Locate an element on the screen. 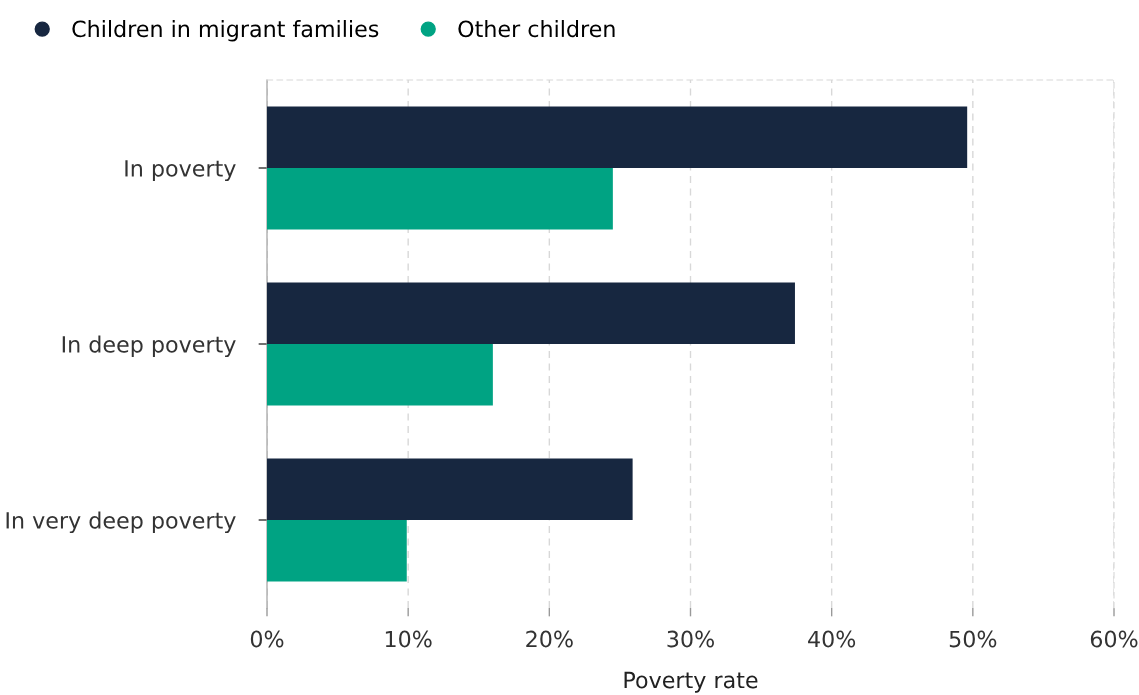 The width and height of the screenshot is (1139, 695). legend-label: Other children is located at coordinates (536, 29).